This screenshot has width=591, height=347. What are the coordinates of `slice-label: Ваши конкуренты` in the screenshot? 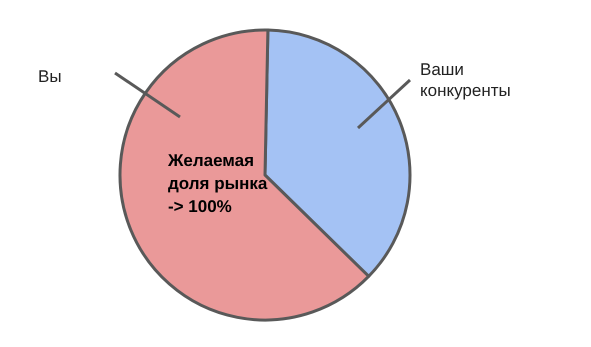 It's located at (465, 80).